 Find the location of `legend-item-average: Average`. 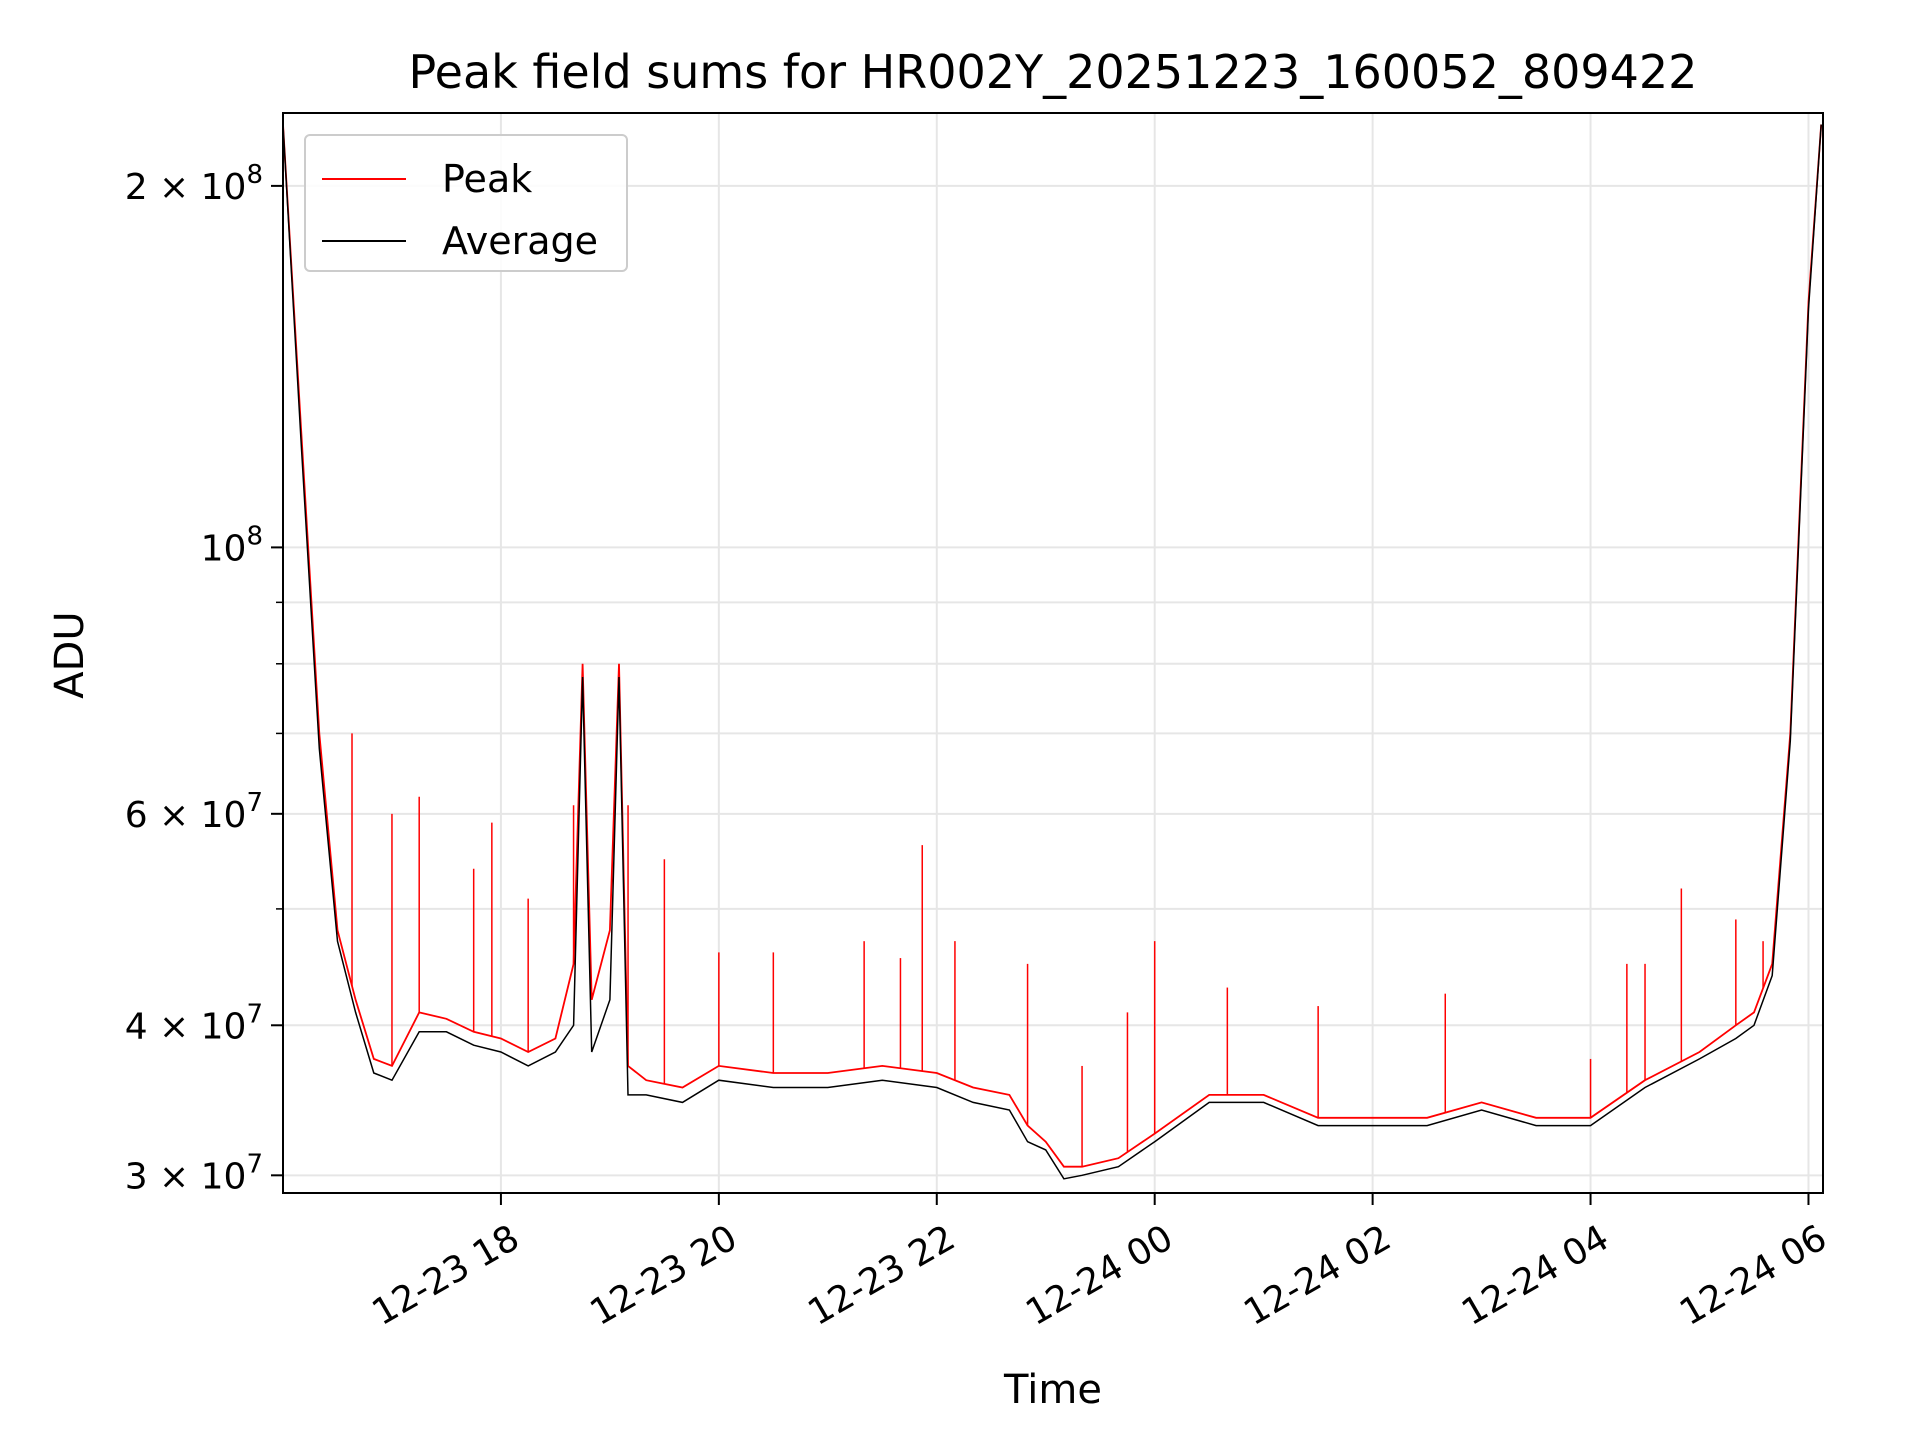

legend-item-average: Average is located at coordinates (472, 241).